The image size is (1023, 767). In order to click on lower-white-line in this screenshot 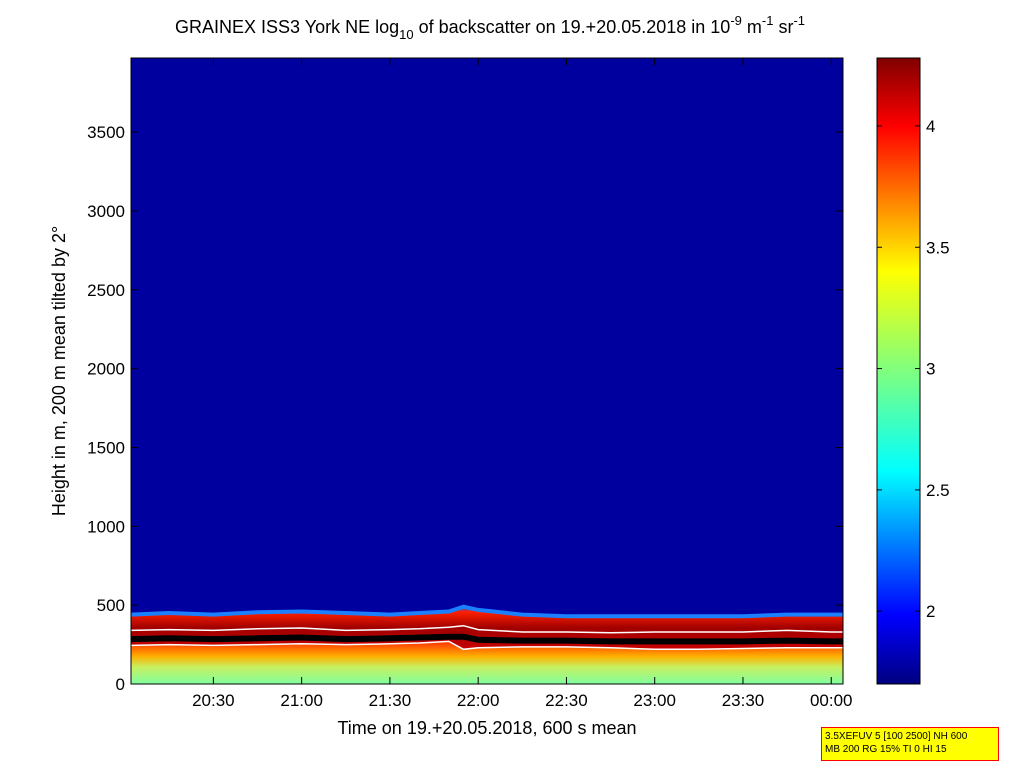, I will do `click(487, 645)`.